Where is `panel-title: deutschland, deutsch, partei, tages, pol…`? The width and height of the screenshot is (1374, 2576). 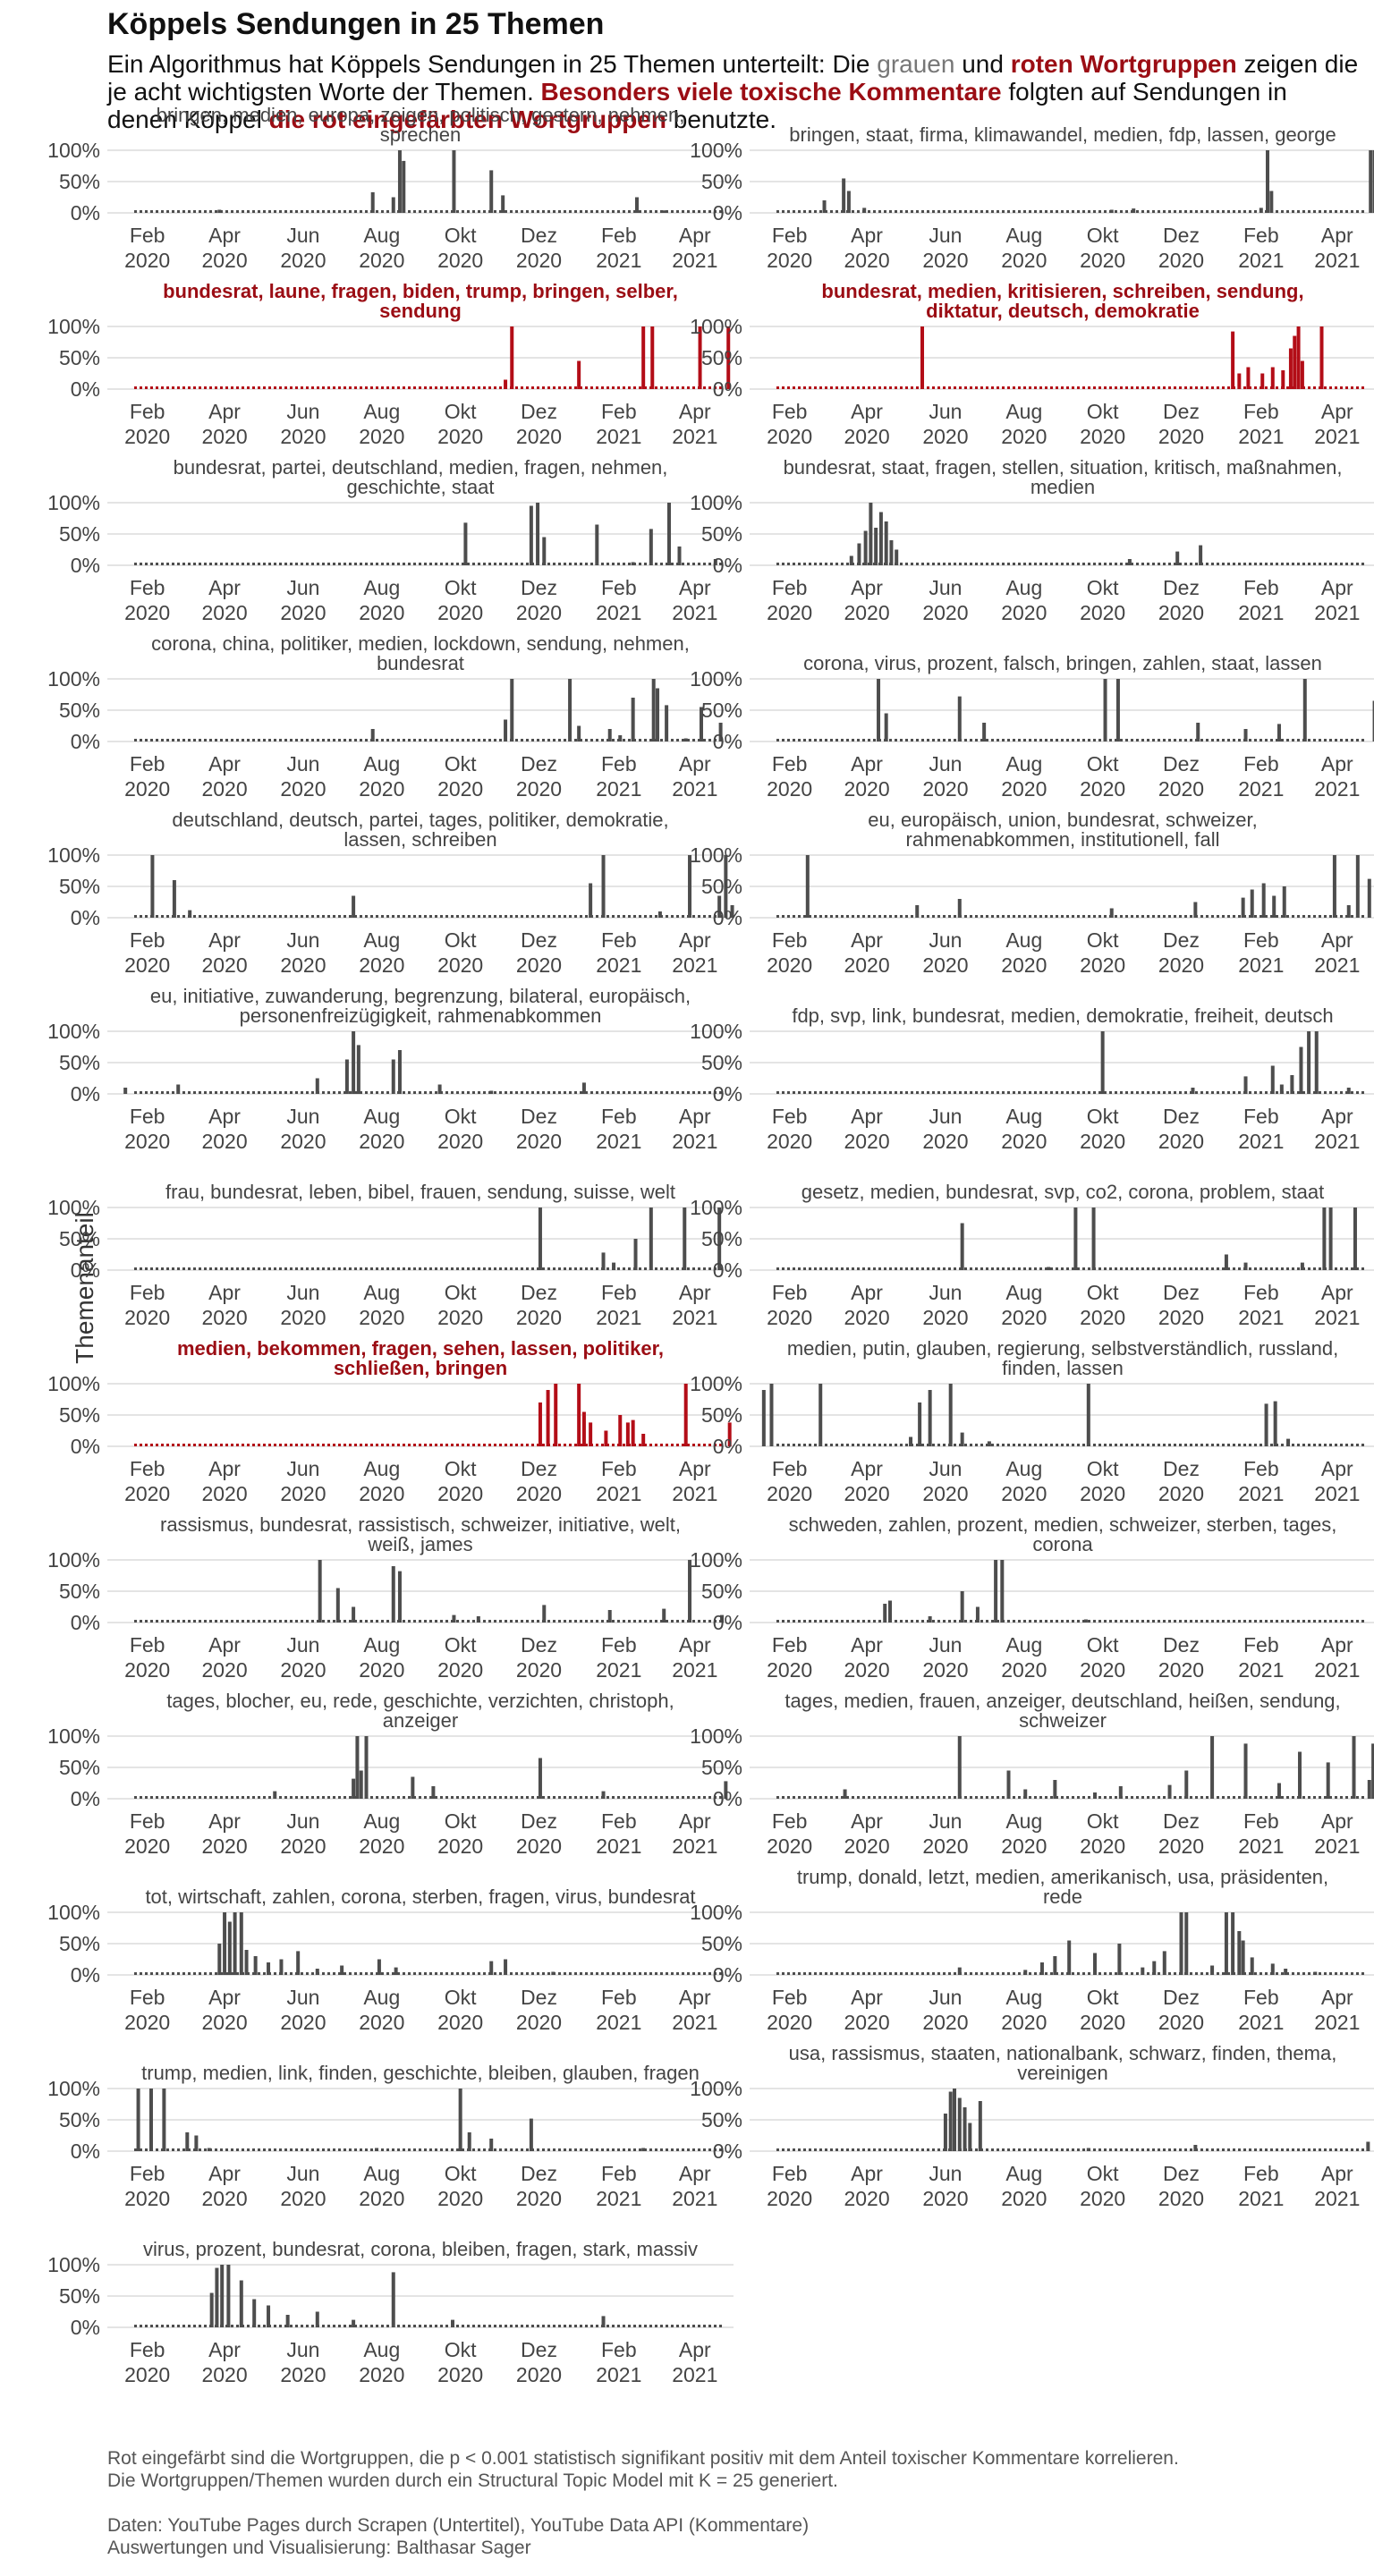 panel-title: deutschland, deutsch, partei, tages, pol… is located at coordinates (420, 820).